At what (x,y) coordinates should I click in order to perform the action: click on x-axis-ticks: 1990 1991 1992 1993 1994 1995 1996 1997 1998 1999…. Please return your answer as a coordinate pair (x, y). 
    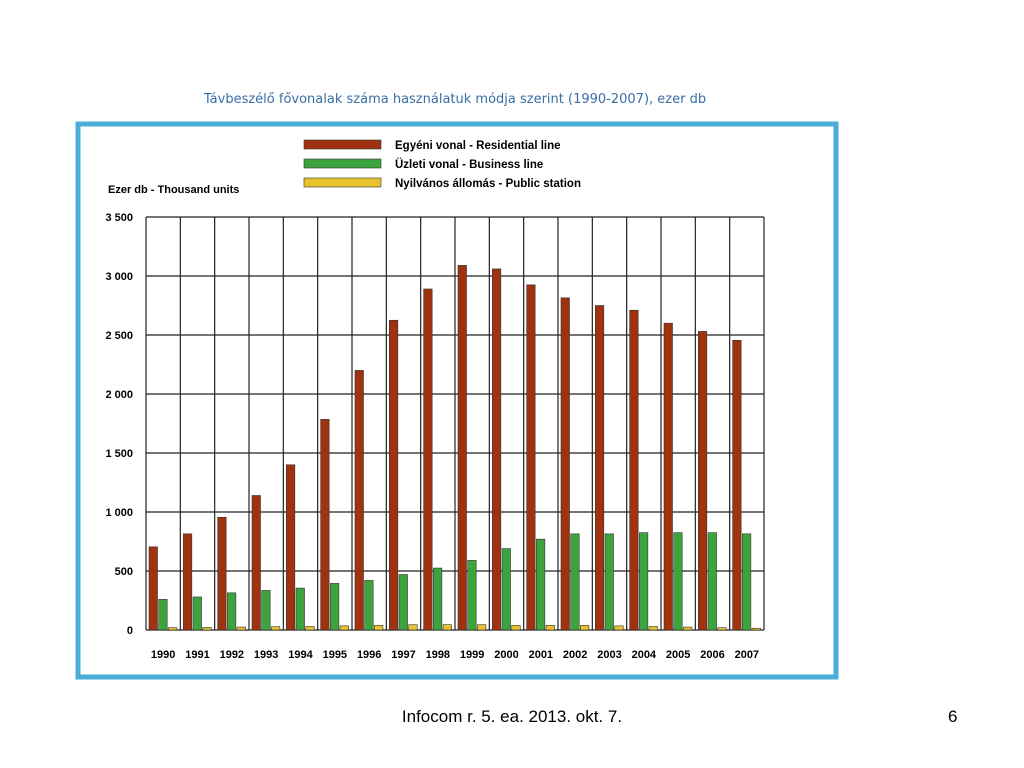
    Looking at the image, I should click on (455, 655).